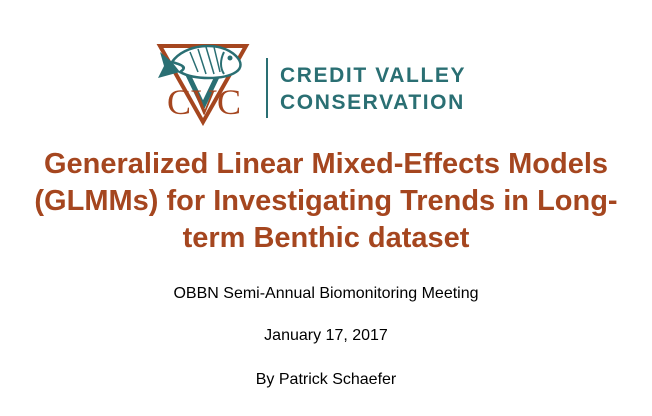  Describe the element at coordinates (373, 89) in the screenshot. I see `logo-organization-name: CREDIT VALLEY CONSERVATION` at that location.